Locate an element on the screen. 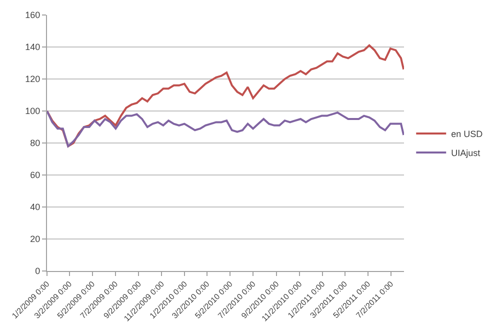 This screenshot has height=333, width=500. line-series is located at coordinates (225, 129).